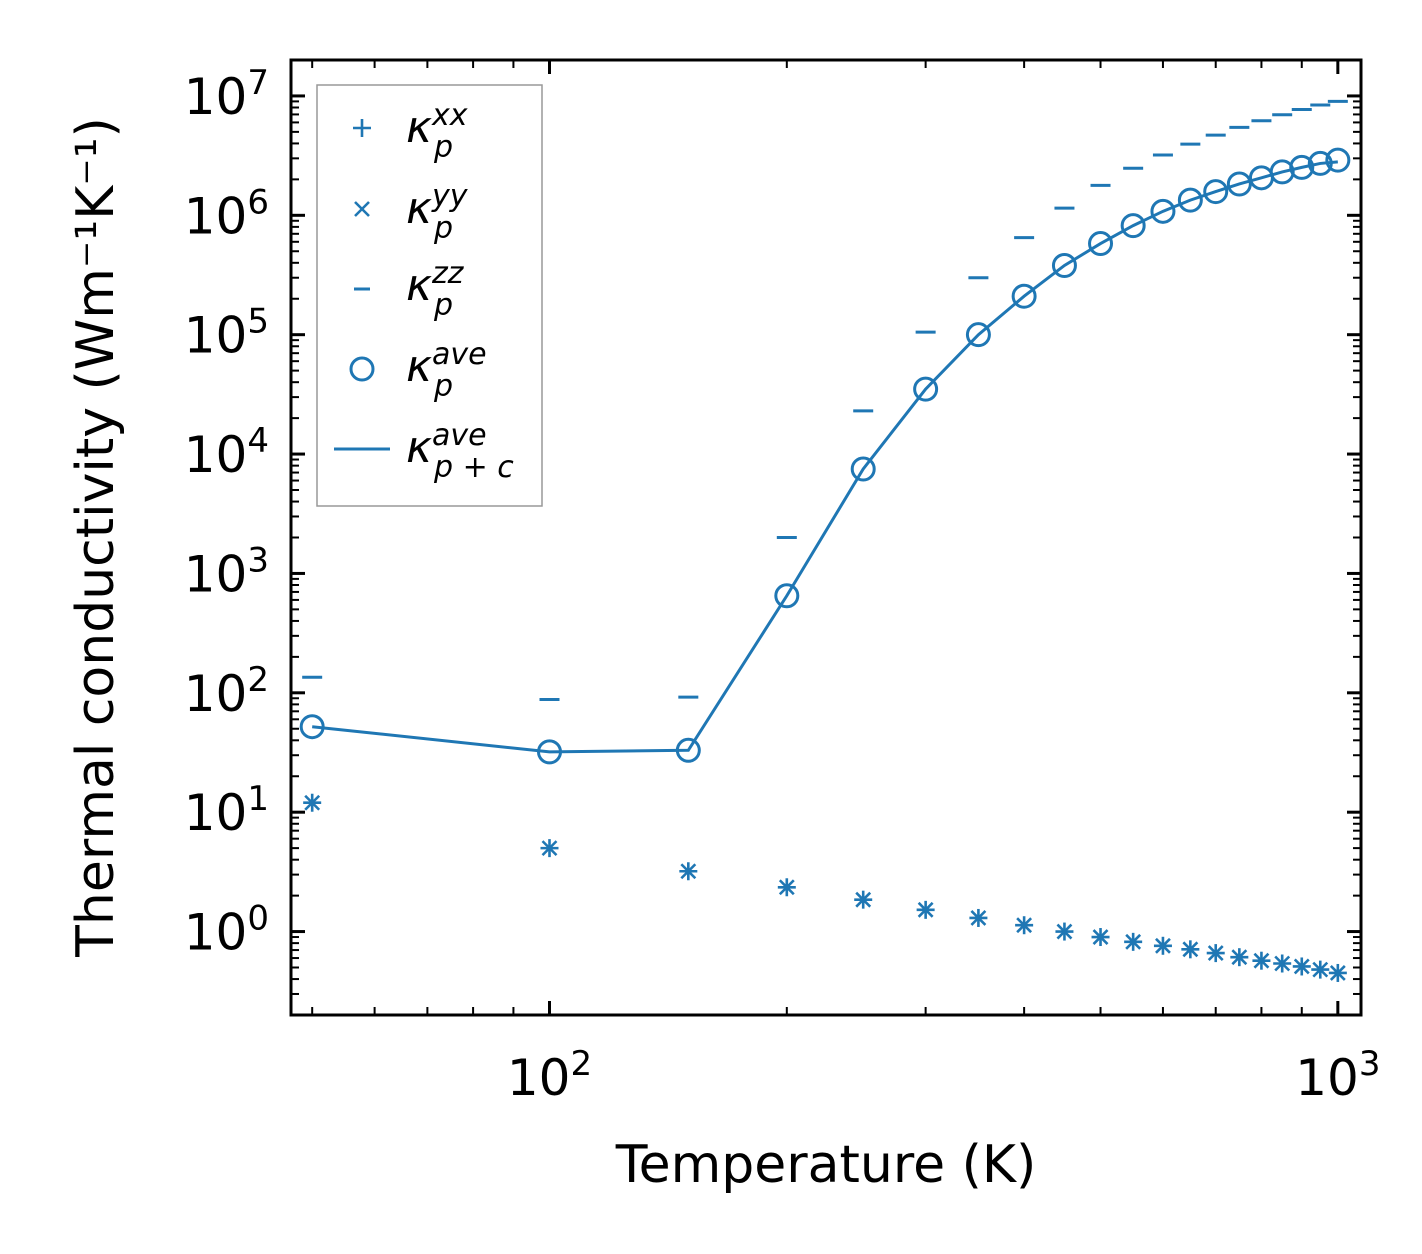  I want to click on y-tick-labels: 100 101 102 103 104 105 106 107, so click(226, 512).